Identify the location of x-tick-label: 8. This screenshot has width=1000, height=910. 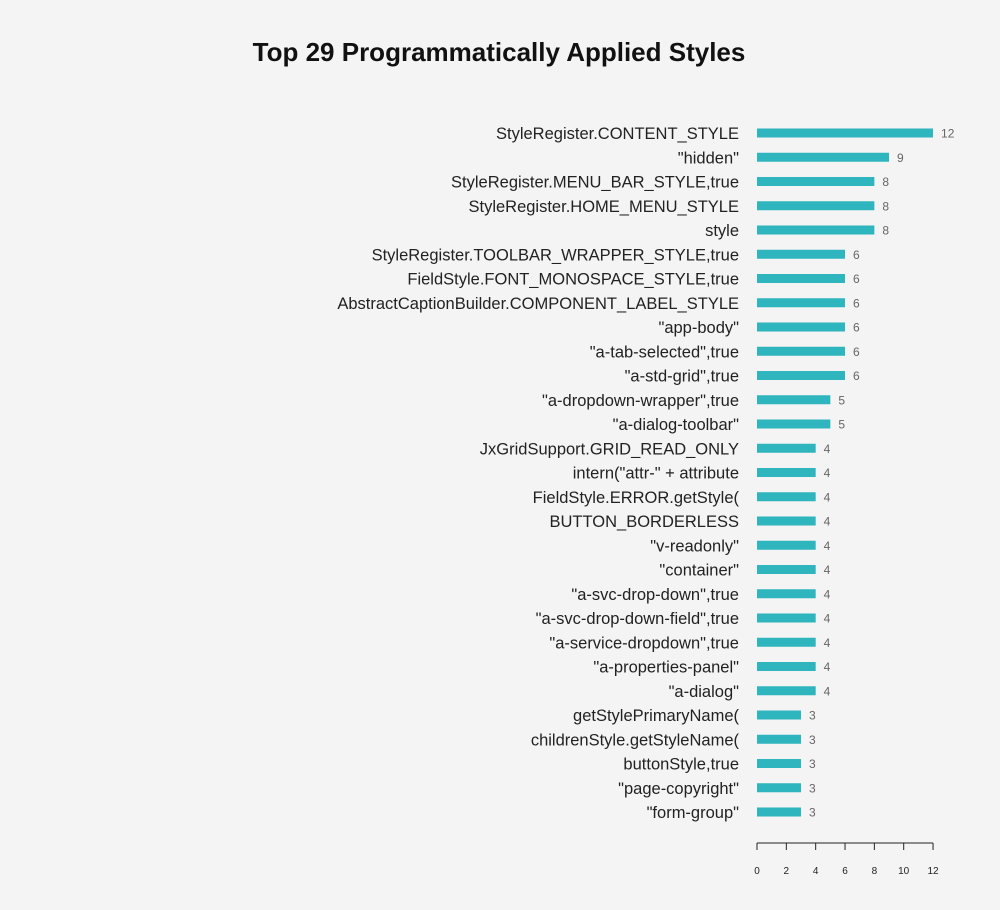
(875, 871).